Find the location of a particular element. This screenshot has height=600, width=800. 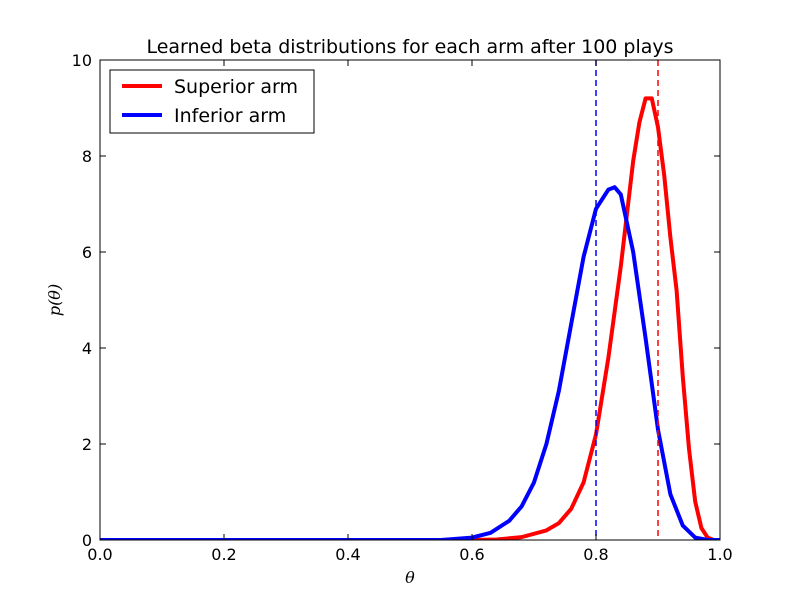

y-tick-label: 6 is located at coordinates (87, 252).